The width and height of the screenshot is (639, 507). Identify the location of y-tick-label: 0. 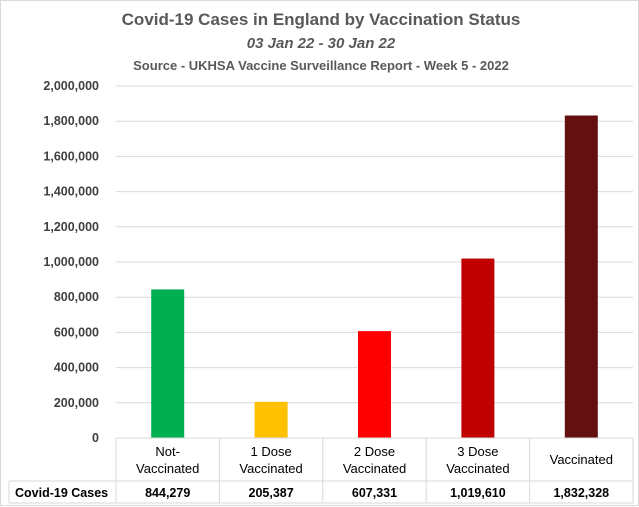
(95, 438).